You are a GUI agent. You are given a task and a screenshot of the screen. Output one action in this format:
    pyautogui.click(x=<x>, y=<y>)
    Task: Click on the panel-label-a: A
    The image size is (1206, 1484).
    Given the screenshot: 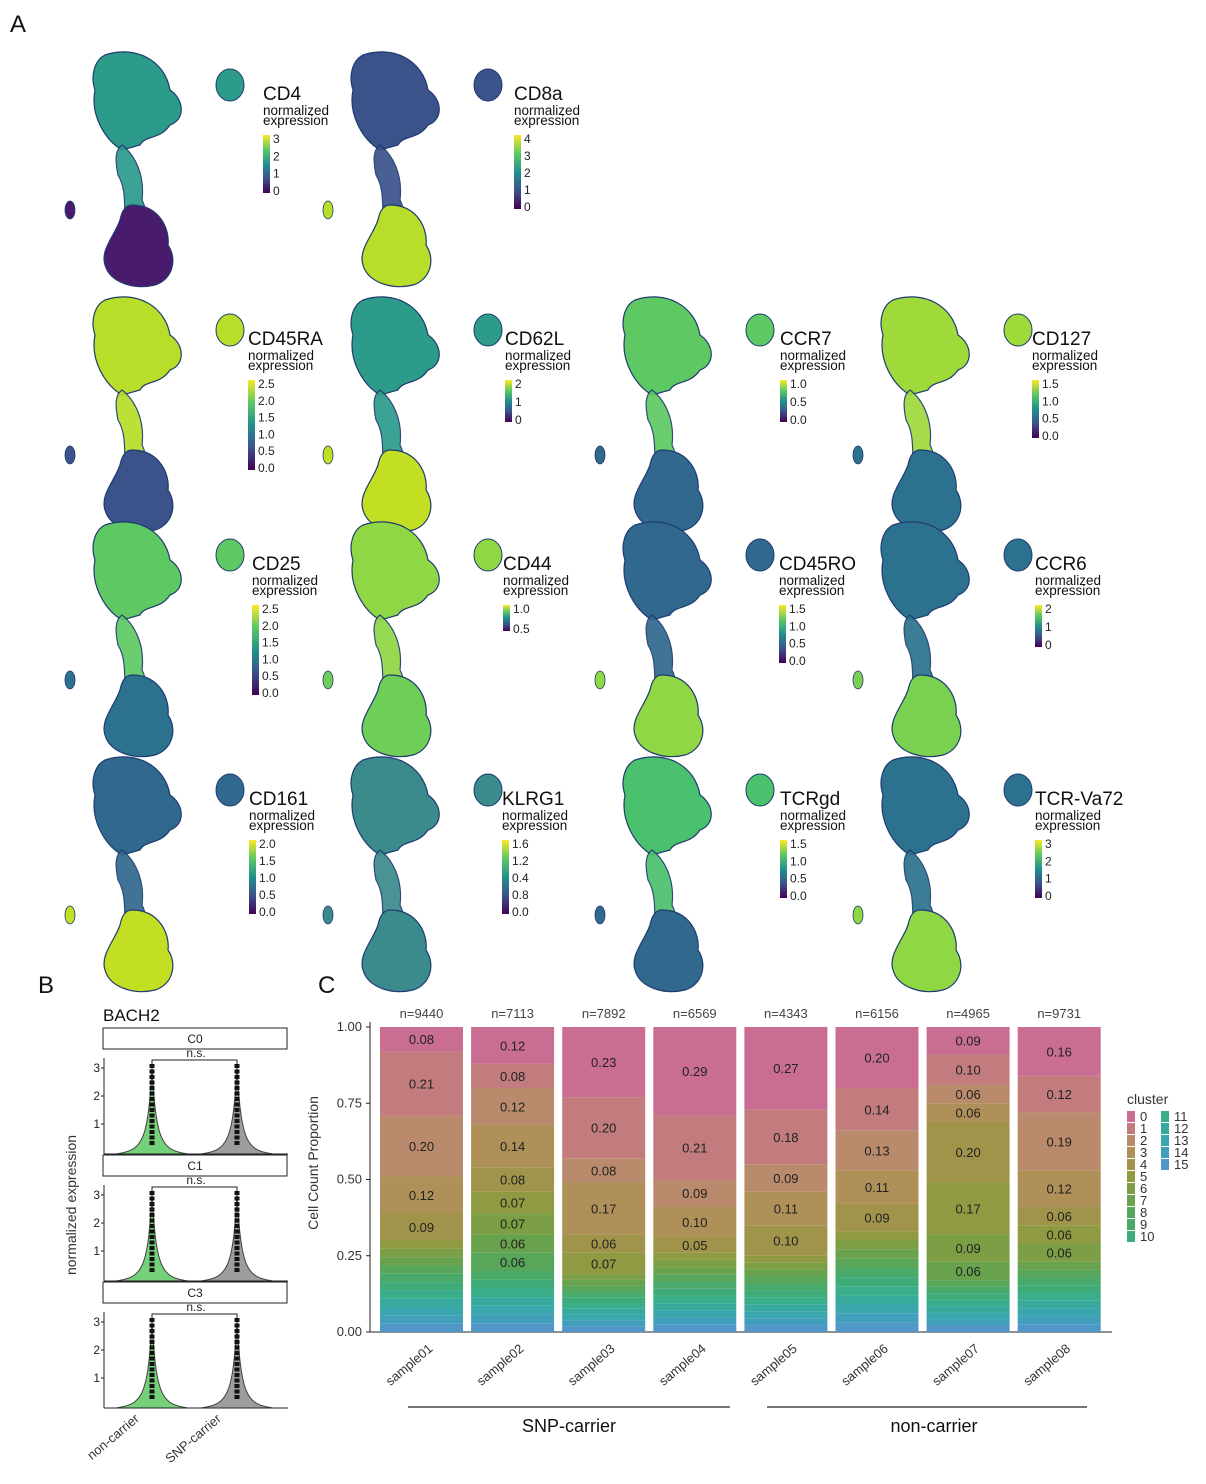 What is the action you would take?
    pyautogui.click(x=18, y=24)
    